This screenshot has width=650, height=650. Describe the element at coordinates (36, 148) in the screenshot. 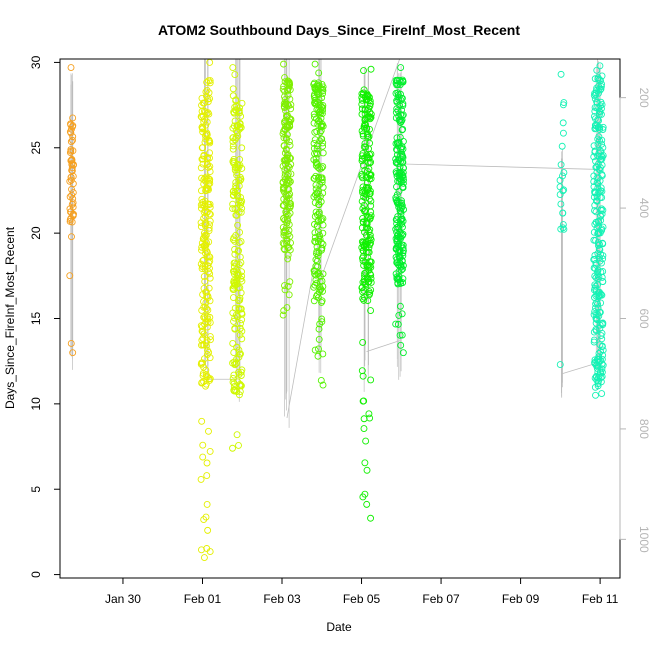

I see `y-tick-label: 25` at that location.